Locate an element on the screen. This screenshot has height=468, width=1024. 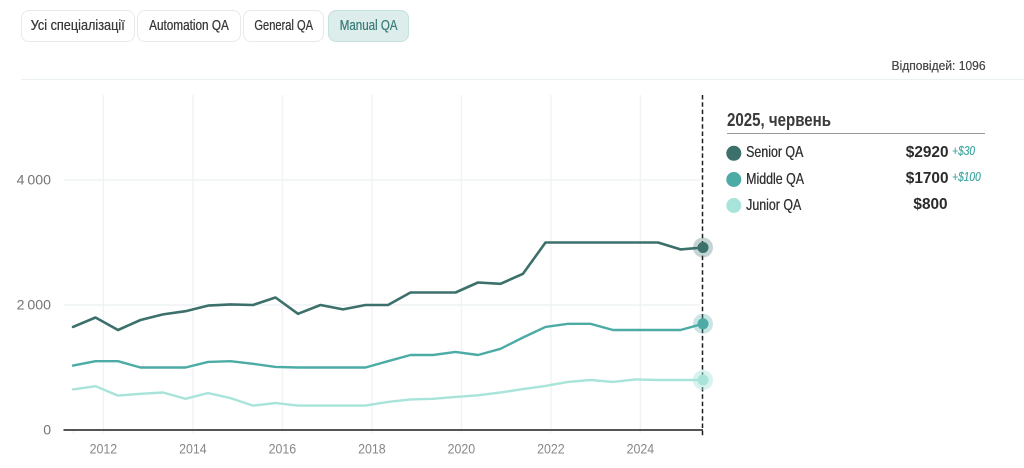
svg-text: 2024 is located at coordinates (641, 448).